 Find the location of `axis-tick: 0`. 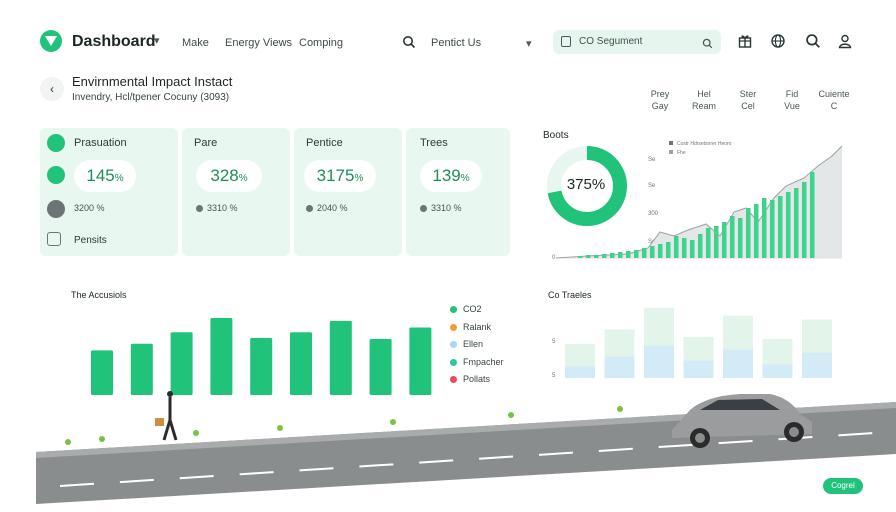

axis-tick: 0 is located at coordinates (554, 258).